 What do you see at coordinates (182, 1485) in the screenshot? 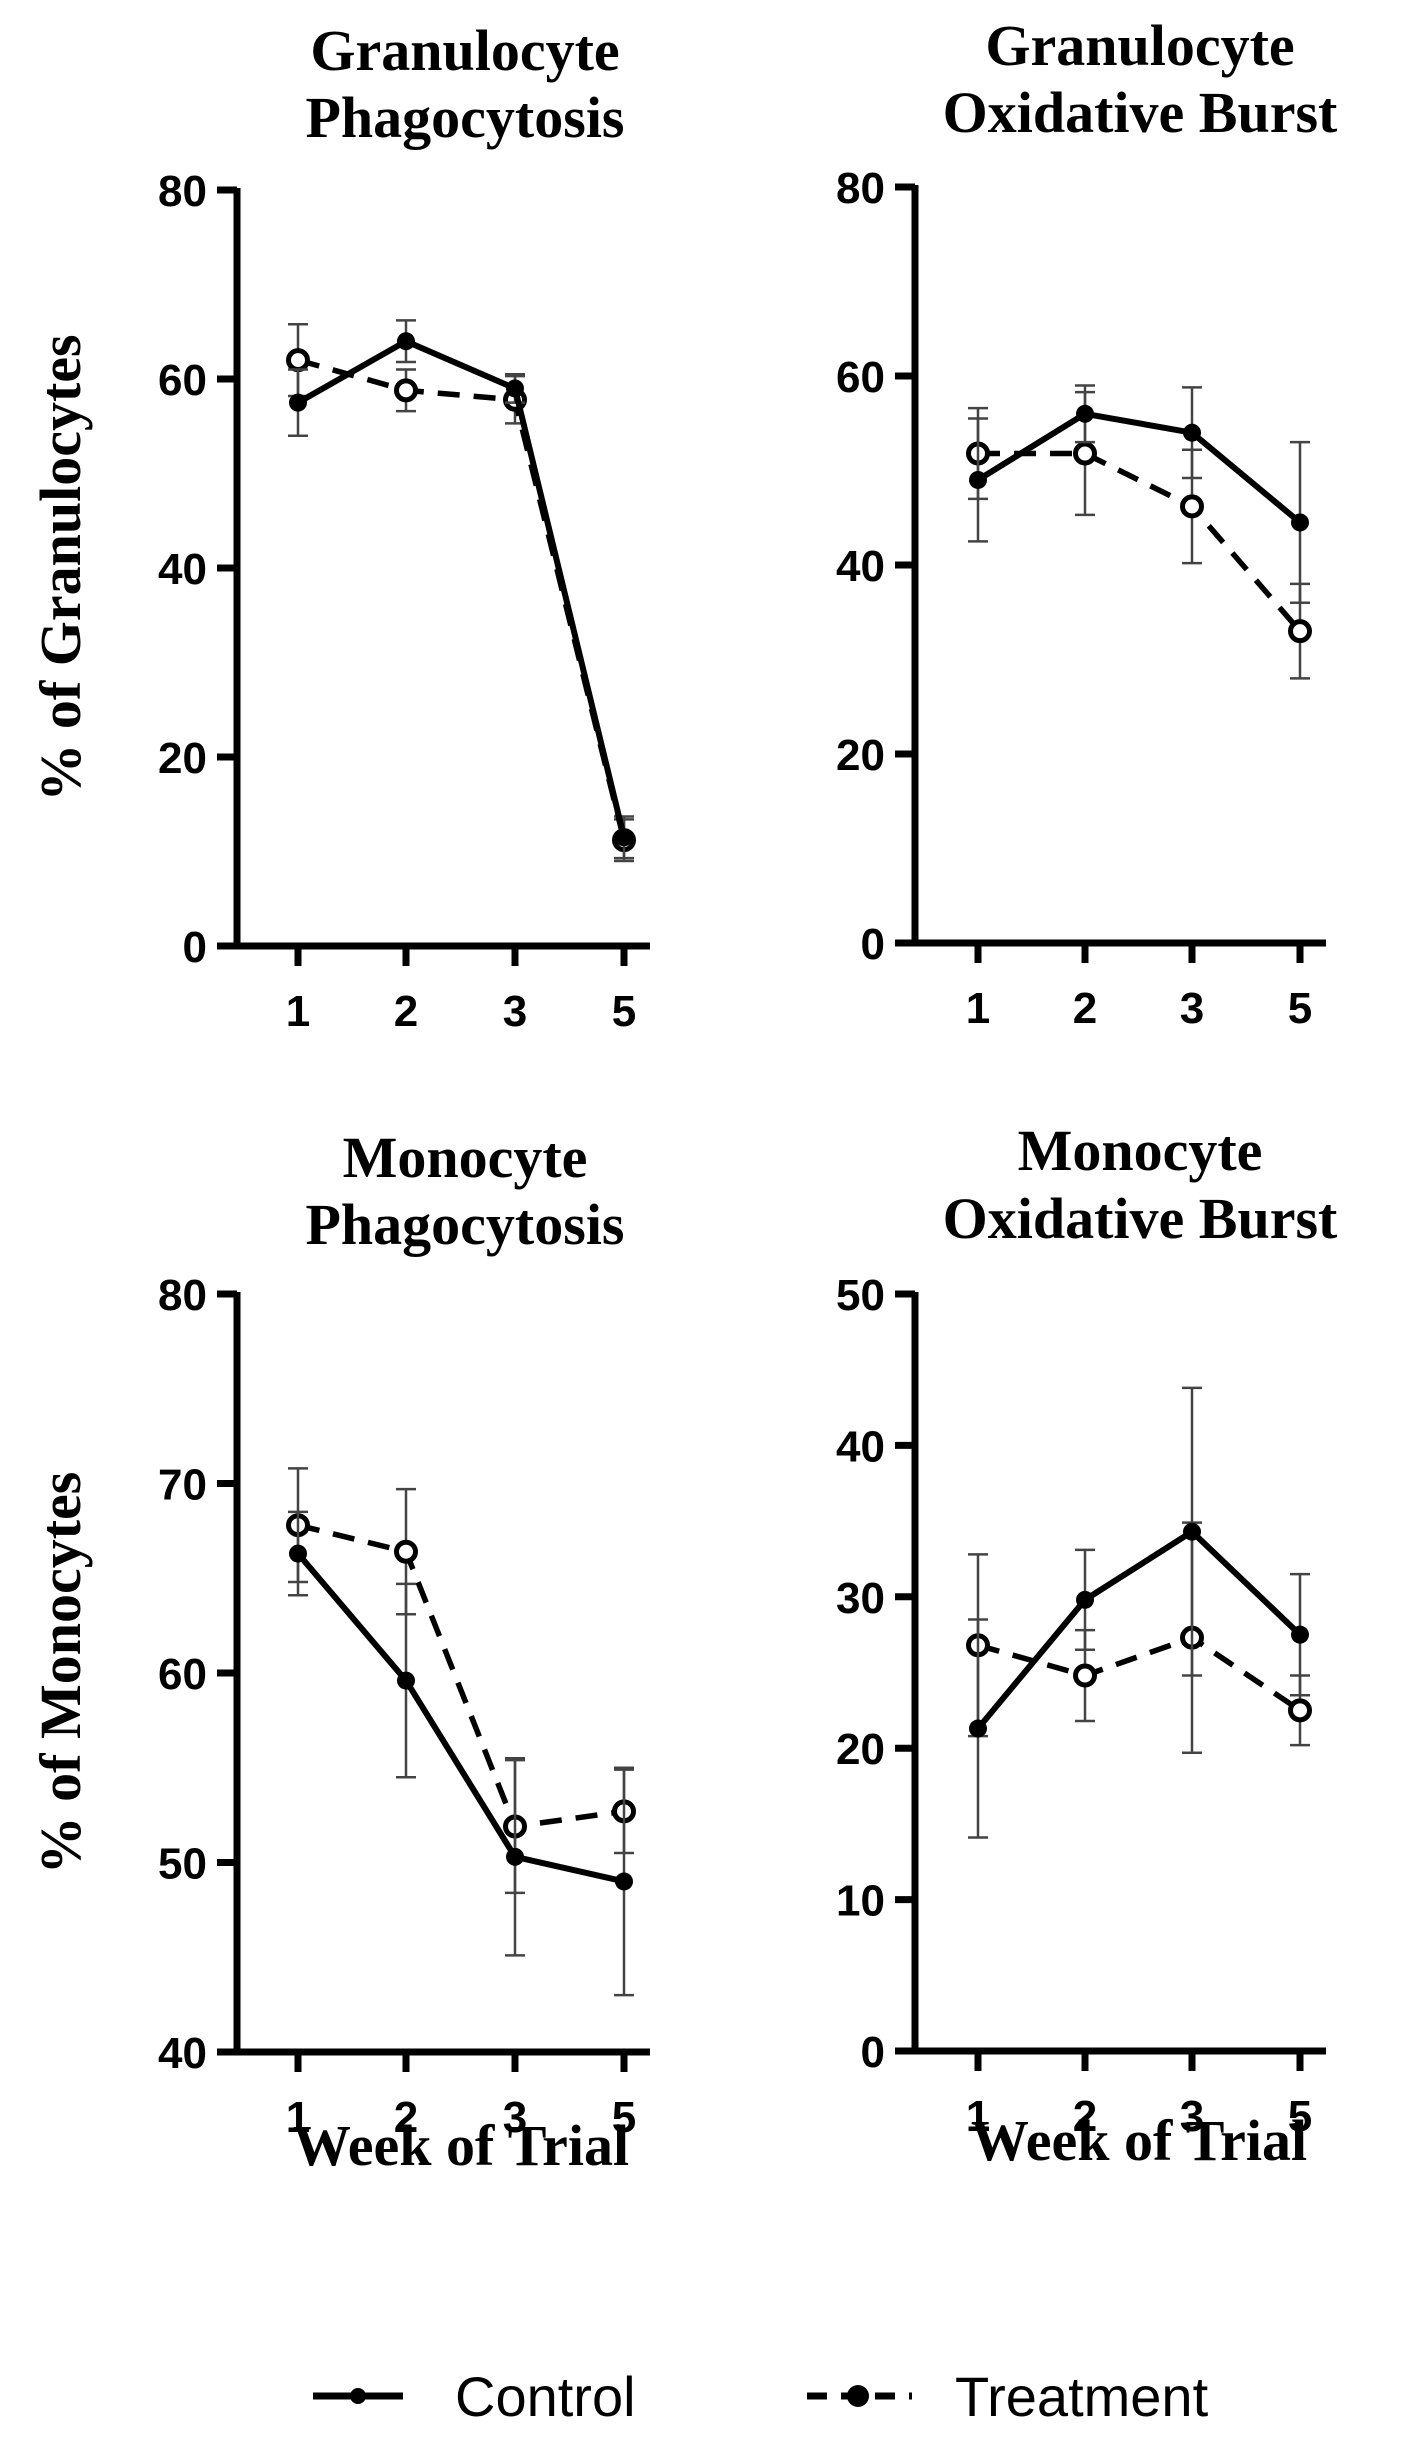
I see `y-tick-label: 70` at bounding box center [182, 1485].